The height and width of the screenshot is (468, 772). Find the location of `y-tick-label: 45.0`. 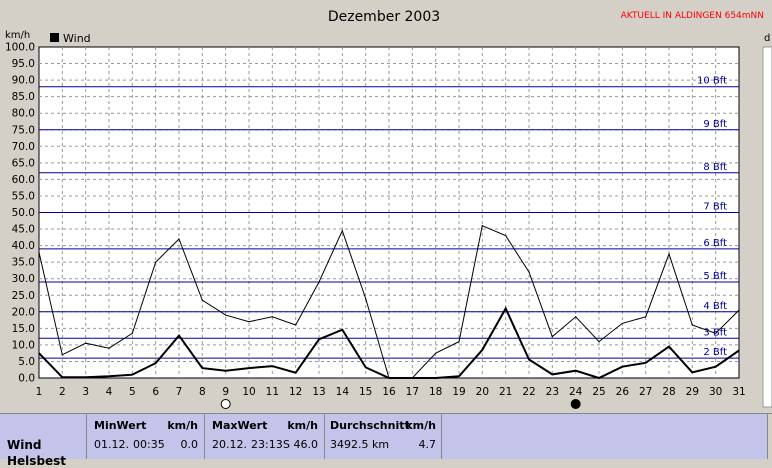

y-tick-label: 45.0 is located at coordinates (23, 230).